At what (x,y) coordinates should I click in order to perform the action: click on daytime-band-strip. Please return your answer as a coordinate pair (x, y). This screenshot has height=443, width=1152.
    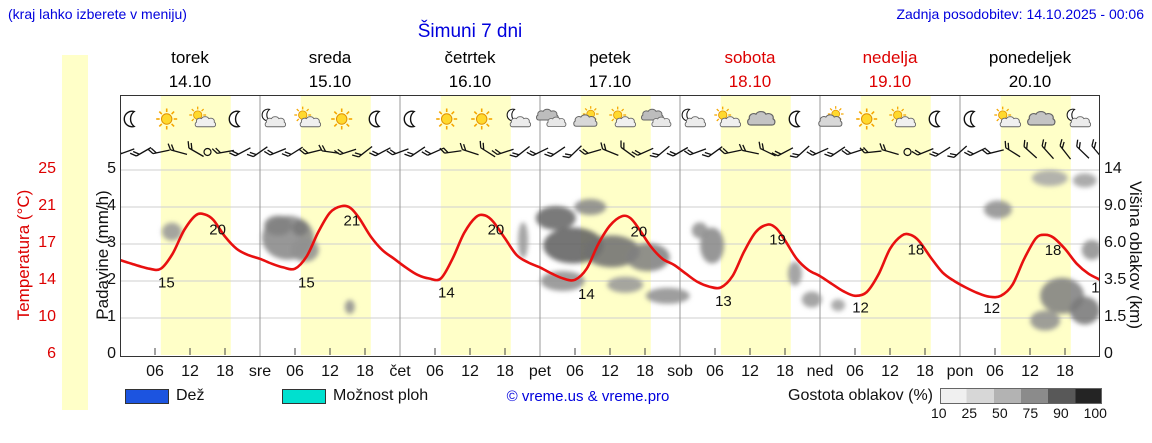
    Looking at the image, I should click on (75, 232).